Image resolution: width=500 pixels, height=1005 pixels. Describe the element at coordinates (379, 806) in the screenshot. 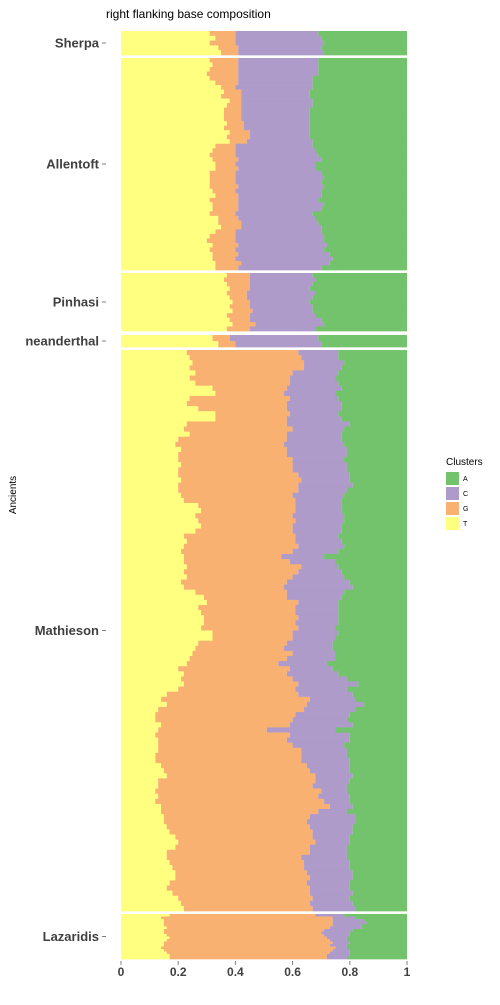

I see `bar-mathieson-90-A` at that location.